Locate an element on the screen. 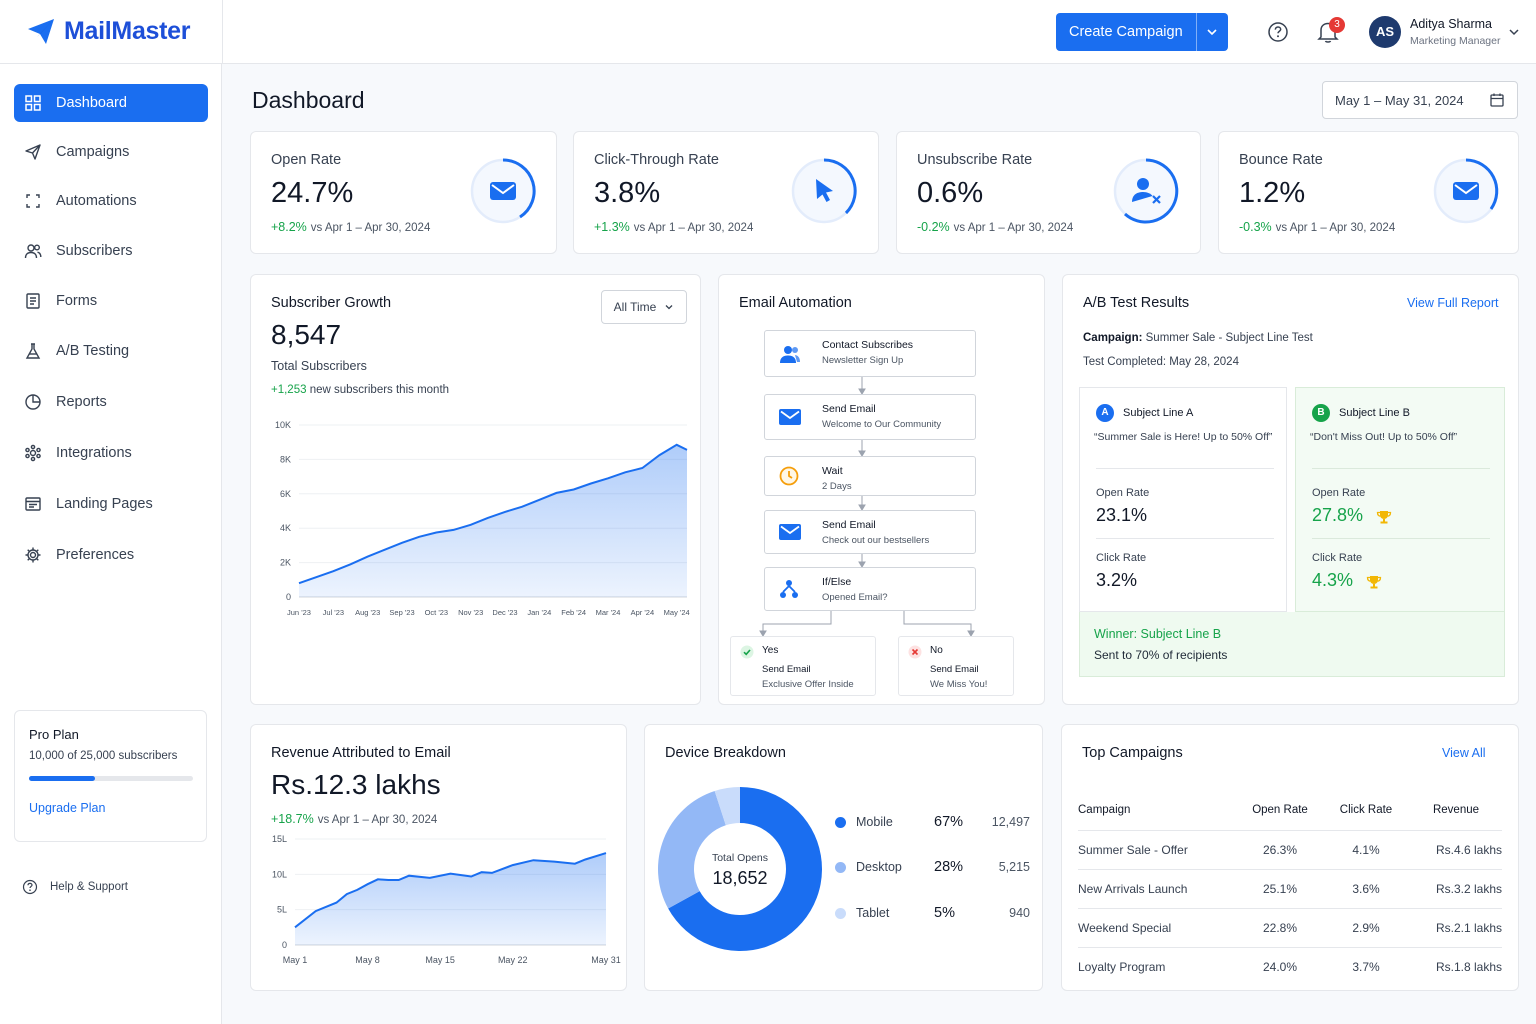 This screenshot has height=1024, width=1536. x-tick-label: May 31 is located at coordinates (606, 960).